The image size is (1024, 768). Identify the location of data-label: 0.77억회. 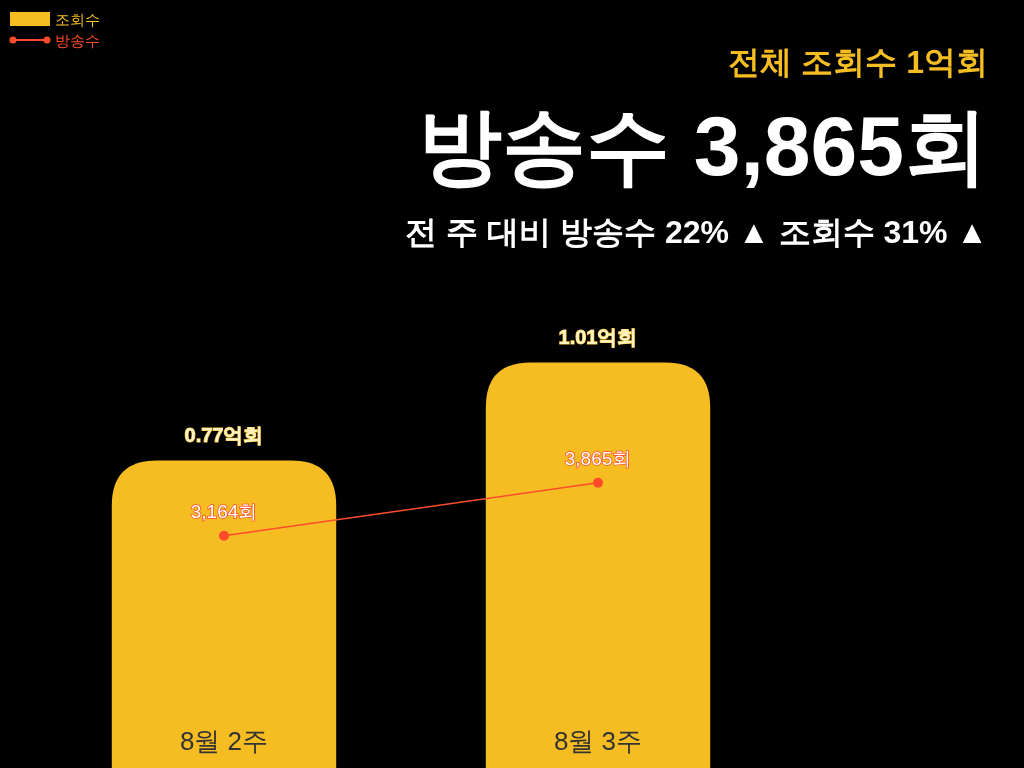
(224, 435).